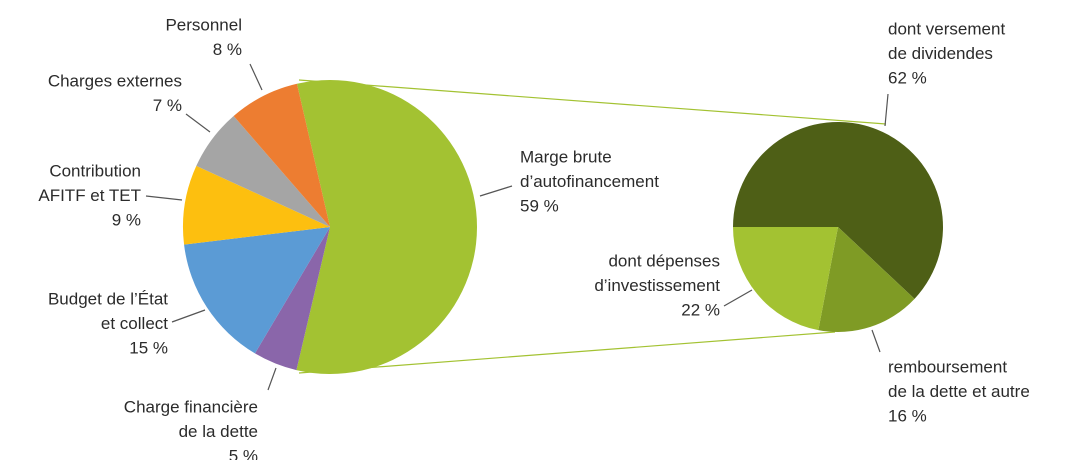  What do you see at coordinates (89, 195) in the screenshot?
I see `slice-label: AFITF et TET` at bounding box center [89, 195].